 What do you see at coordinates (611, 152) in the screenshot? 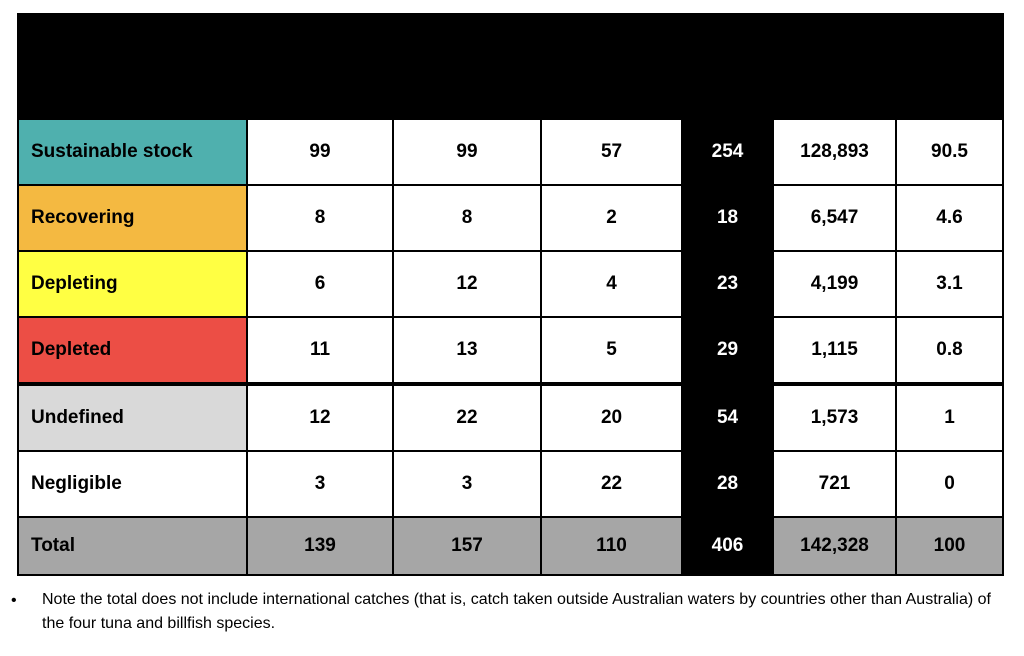
I see `cell-jurisdiction: 57` at bounding box center [611, 152].